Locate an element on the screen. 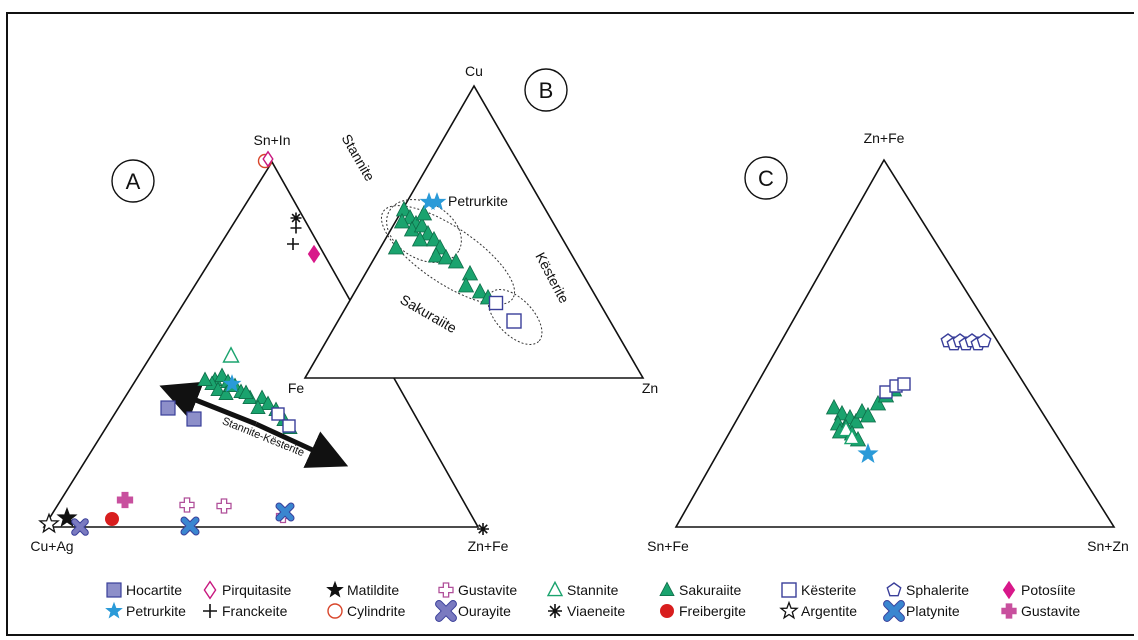 The height and width of the screenshot is (640, 1138). legend-symbol-cross-open is located at coordinates (446, 590).